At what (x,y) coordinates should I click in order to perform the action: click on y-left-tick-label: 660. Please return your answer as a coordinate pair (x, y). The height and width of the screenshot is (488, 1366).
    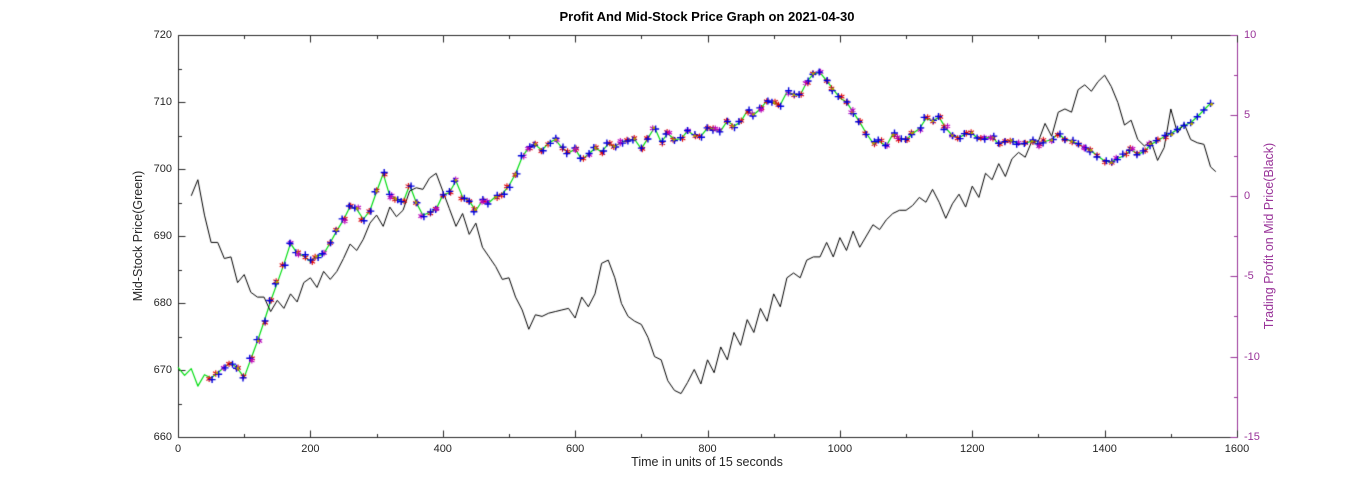
    Looking at the image, I should click on (162, 437).